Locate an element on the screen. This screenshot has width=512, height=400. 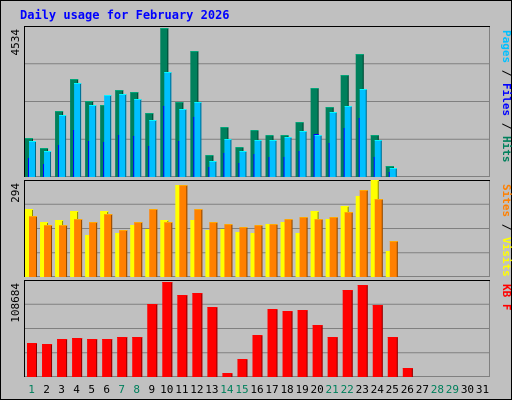
bar-pages-day-14-body is located at coordinates (228, 158).